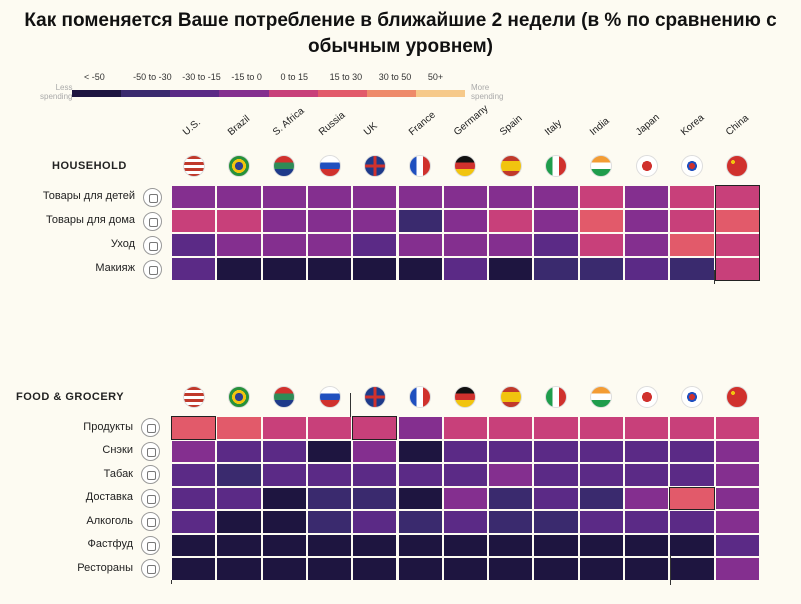 This screenshot has height=604, width=801. I want to click on row-label: Макияж, so click(115, 268).